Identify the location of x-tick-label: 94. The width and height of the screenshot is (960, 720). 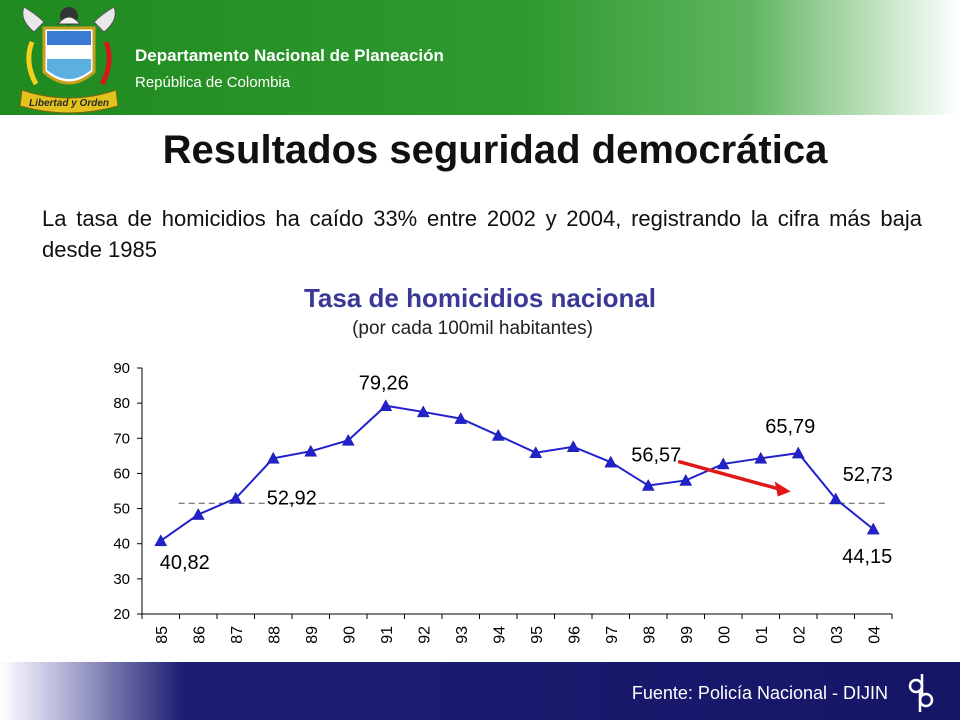
(499, 635).